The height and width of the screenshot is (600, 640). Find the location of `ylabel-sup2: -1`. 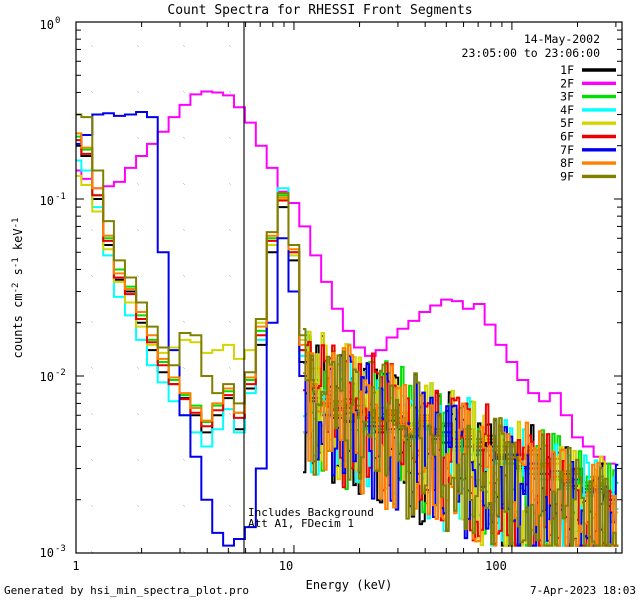

ylabel-sup2: -1 is located at coordinates (16, 262).